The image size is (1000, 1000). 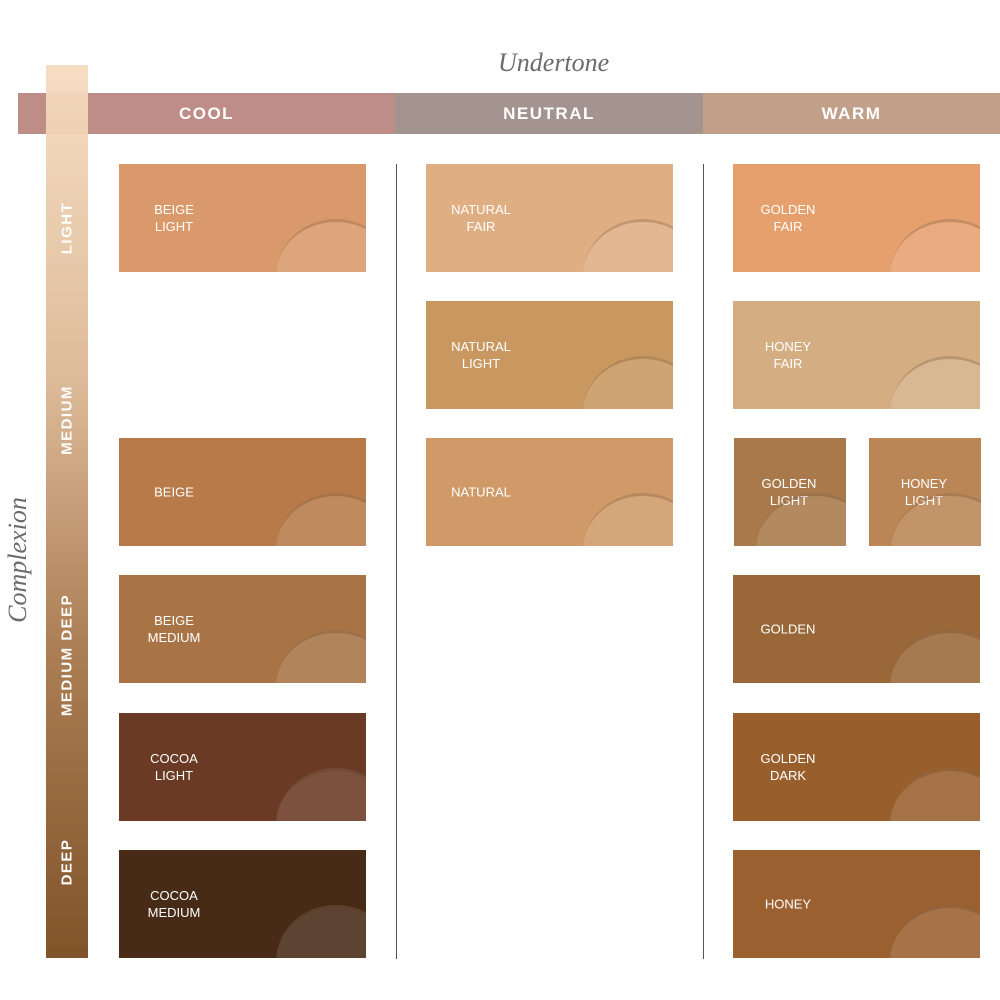 I want to click on swatch-label: HONEY LIGHT, so click(x=924, y=492).